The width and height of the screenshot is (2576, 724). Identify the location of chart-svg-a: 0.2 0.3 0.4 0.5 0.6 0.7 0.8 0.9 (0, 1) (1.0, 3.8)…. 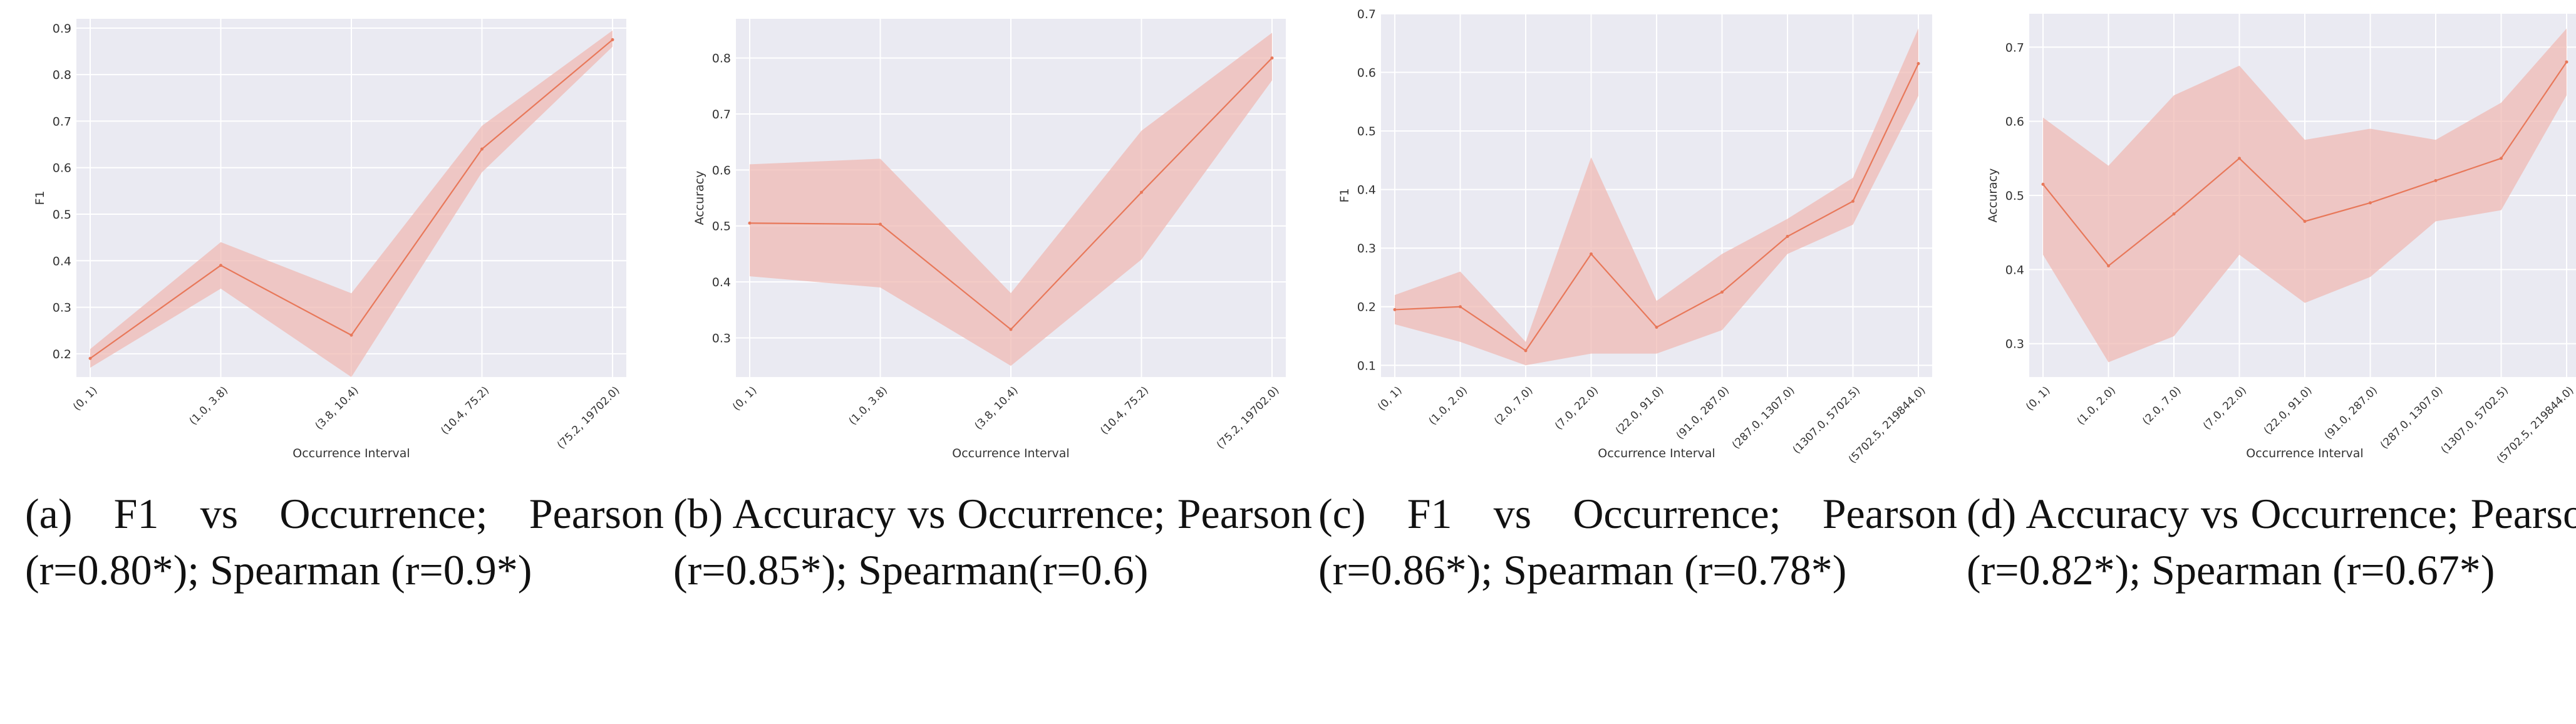
(329, 240).